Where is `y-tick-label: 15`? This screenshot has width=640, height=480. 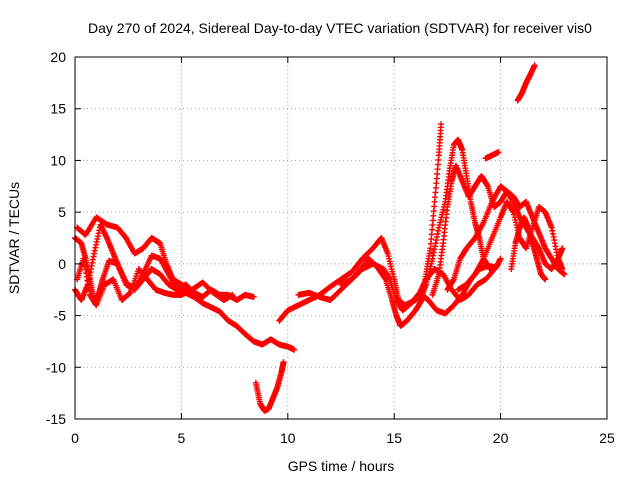 y-tick-label: 15 is located at coordinates (58, 109).